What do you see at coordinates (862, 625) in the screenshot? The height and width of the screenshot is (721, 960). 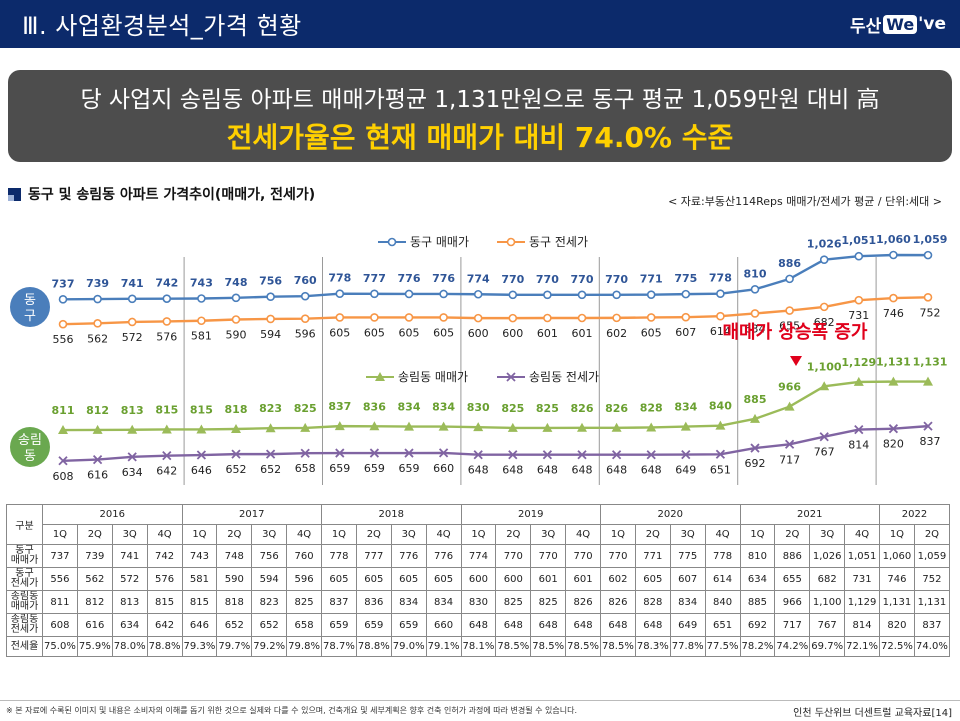 I see `table-cell: 814` at bounding box center [862, 625].